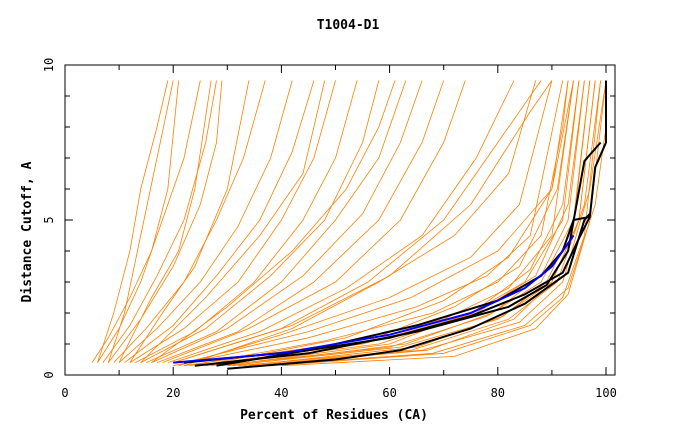 The image size is (680, 440). Describe the element at coordinates (338, 393) in the screenshot. I see `x-tick-labels: 0 20 40 60 80 100` at that location.